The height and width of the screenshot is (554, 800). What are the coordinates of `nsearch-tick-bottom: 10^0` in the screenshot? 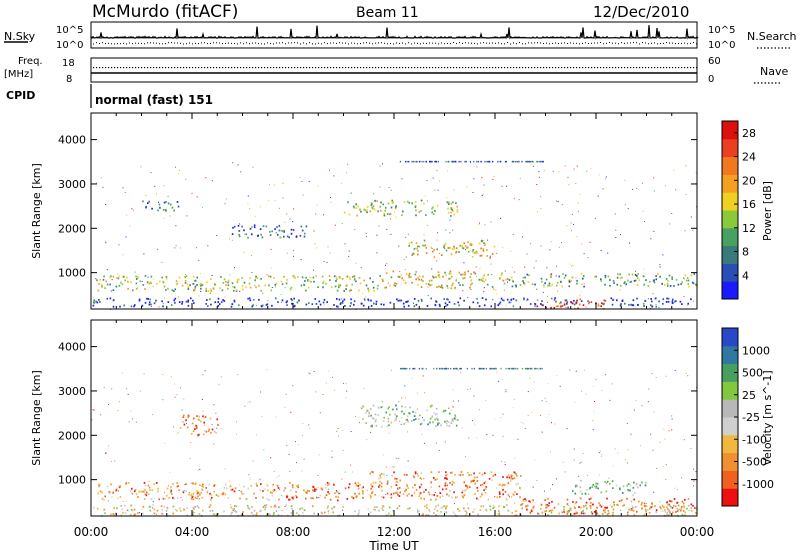 It's located at (721, 45).